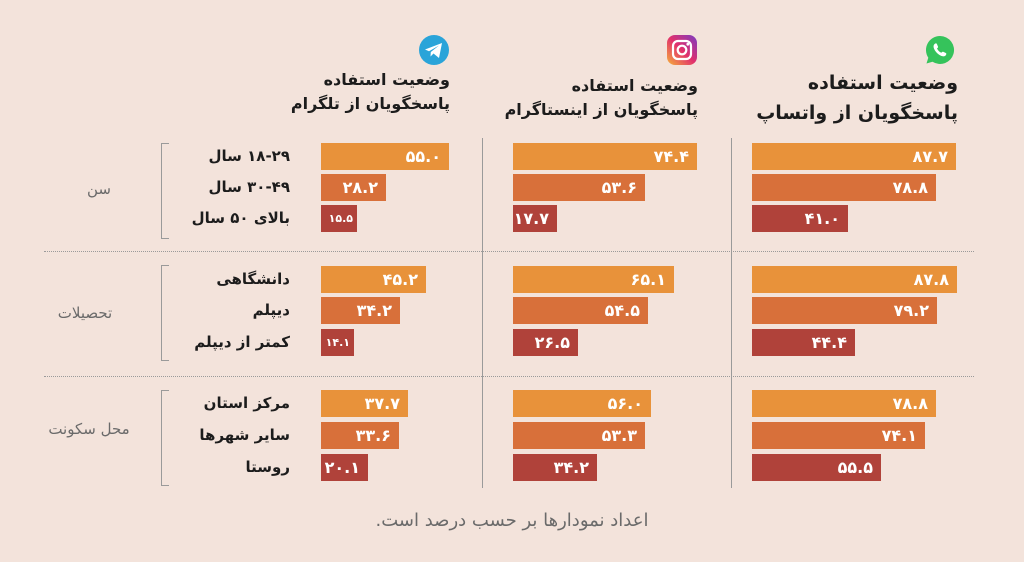  I want to click on telegram-icon, so click(434, 50).